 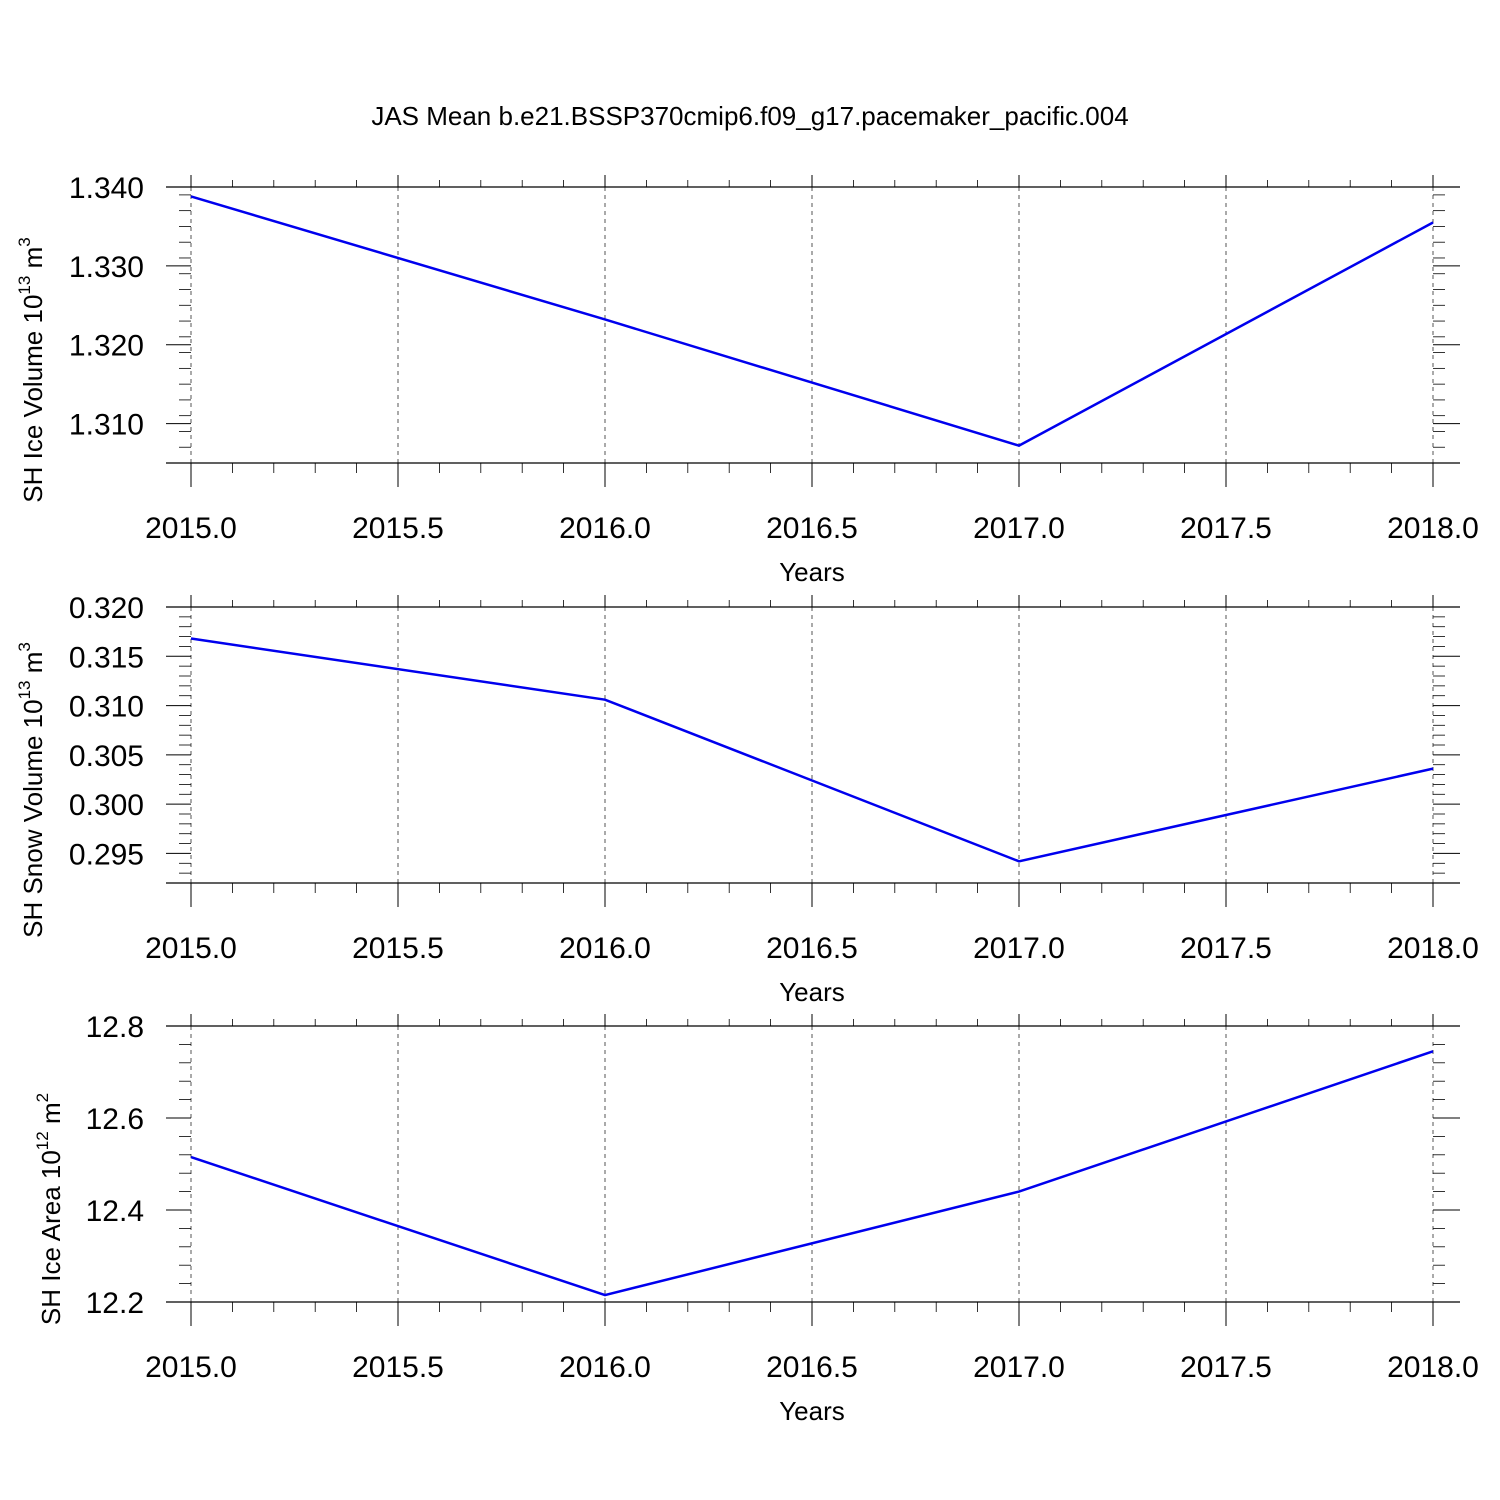 I want to click on y-tick-label: 1.330, so click(x=106, y=267).